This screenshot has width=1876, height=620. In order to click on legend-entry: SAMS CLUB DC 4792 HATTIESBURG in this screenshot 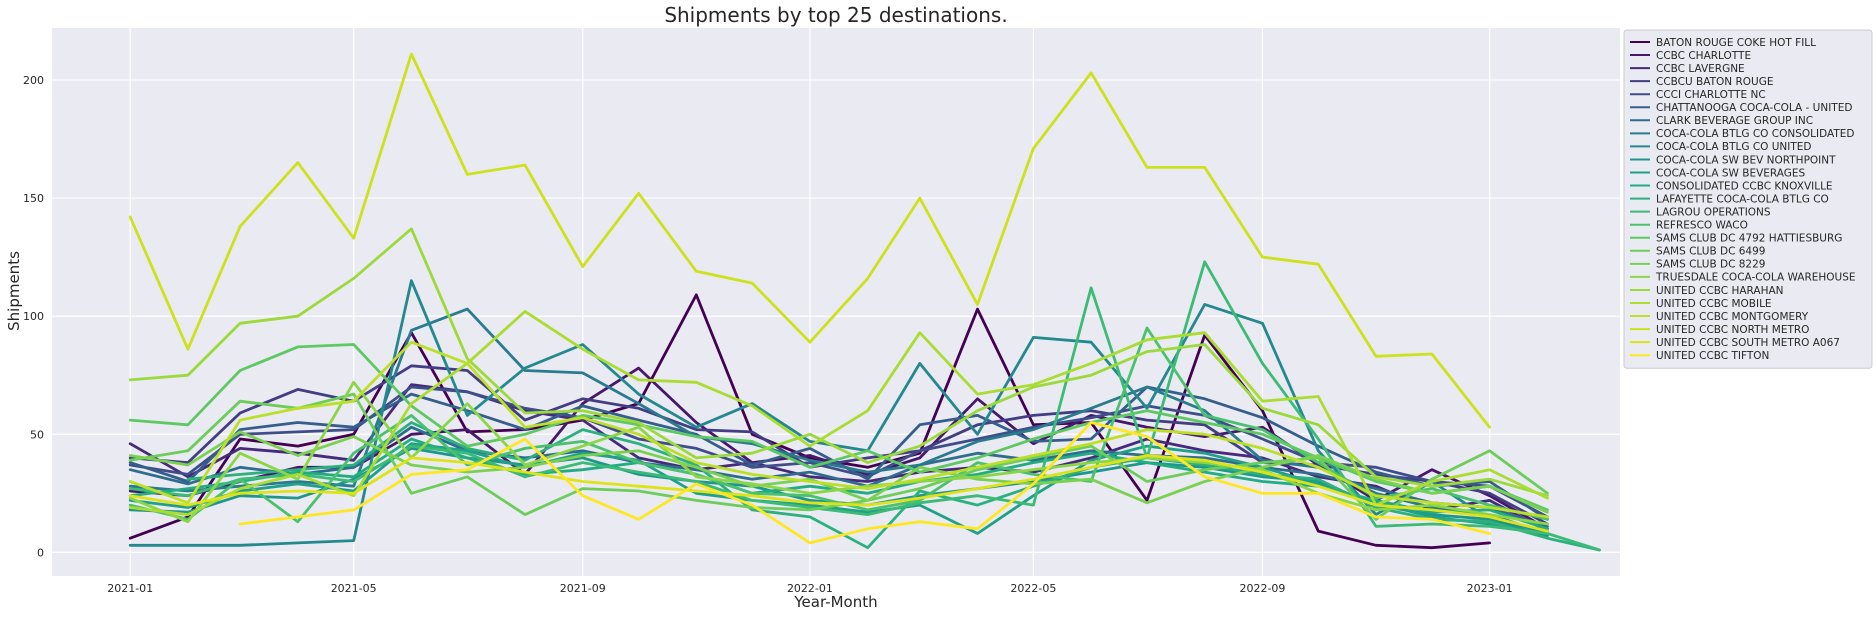, I will do `click(1749, 239)`.